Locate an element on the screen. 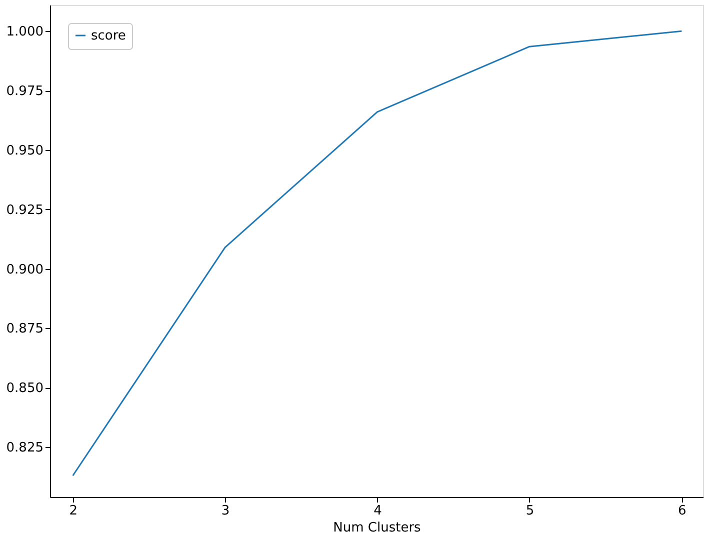 The height and width of the screenshot is (539, 708). y-tick-label: 1.000 is located at coordinates (25, 32).